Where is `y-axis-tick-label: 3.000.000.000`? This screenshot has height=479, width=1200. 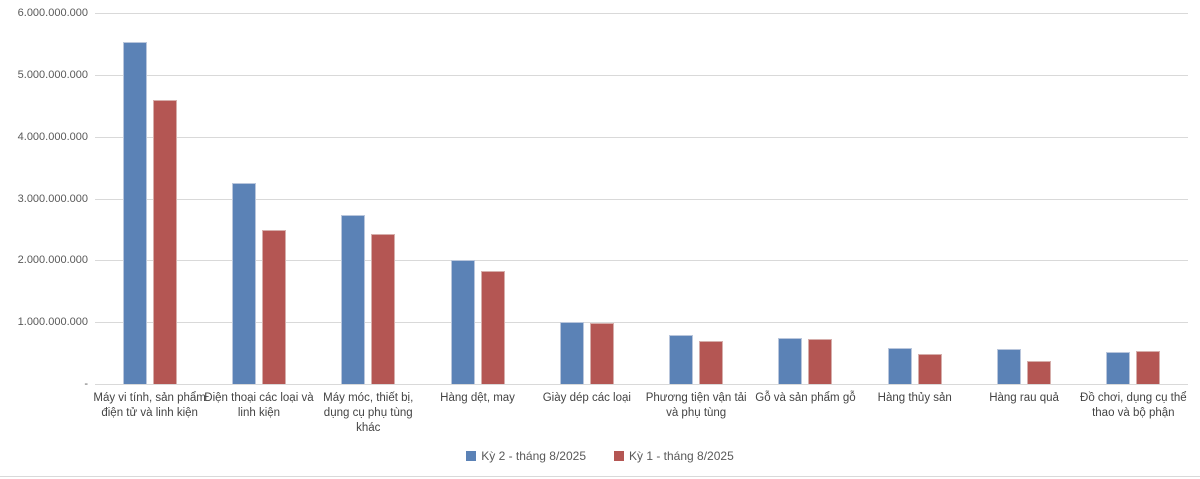 y-axis-tick-label: 3.000.000.000 is located at coordinates (52, 198).